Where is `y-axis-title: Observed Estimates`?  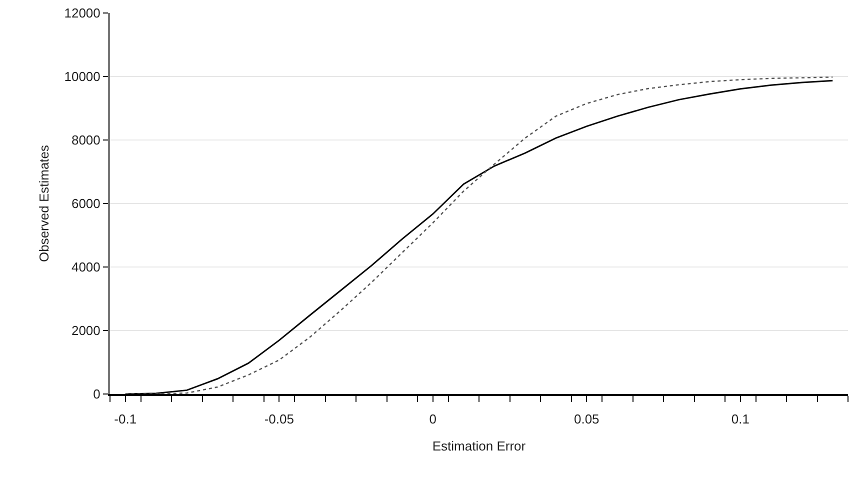
y-axis-title: Observed Estimates is located at coordinates (44, 203).